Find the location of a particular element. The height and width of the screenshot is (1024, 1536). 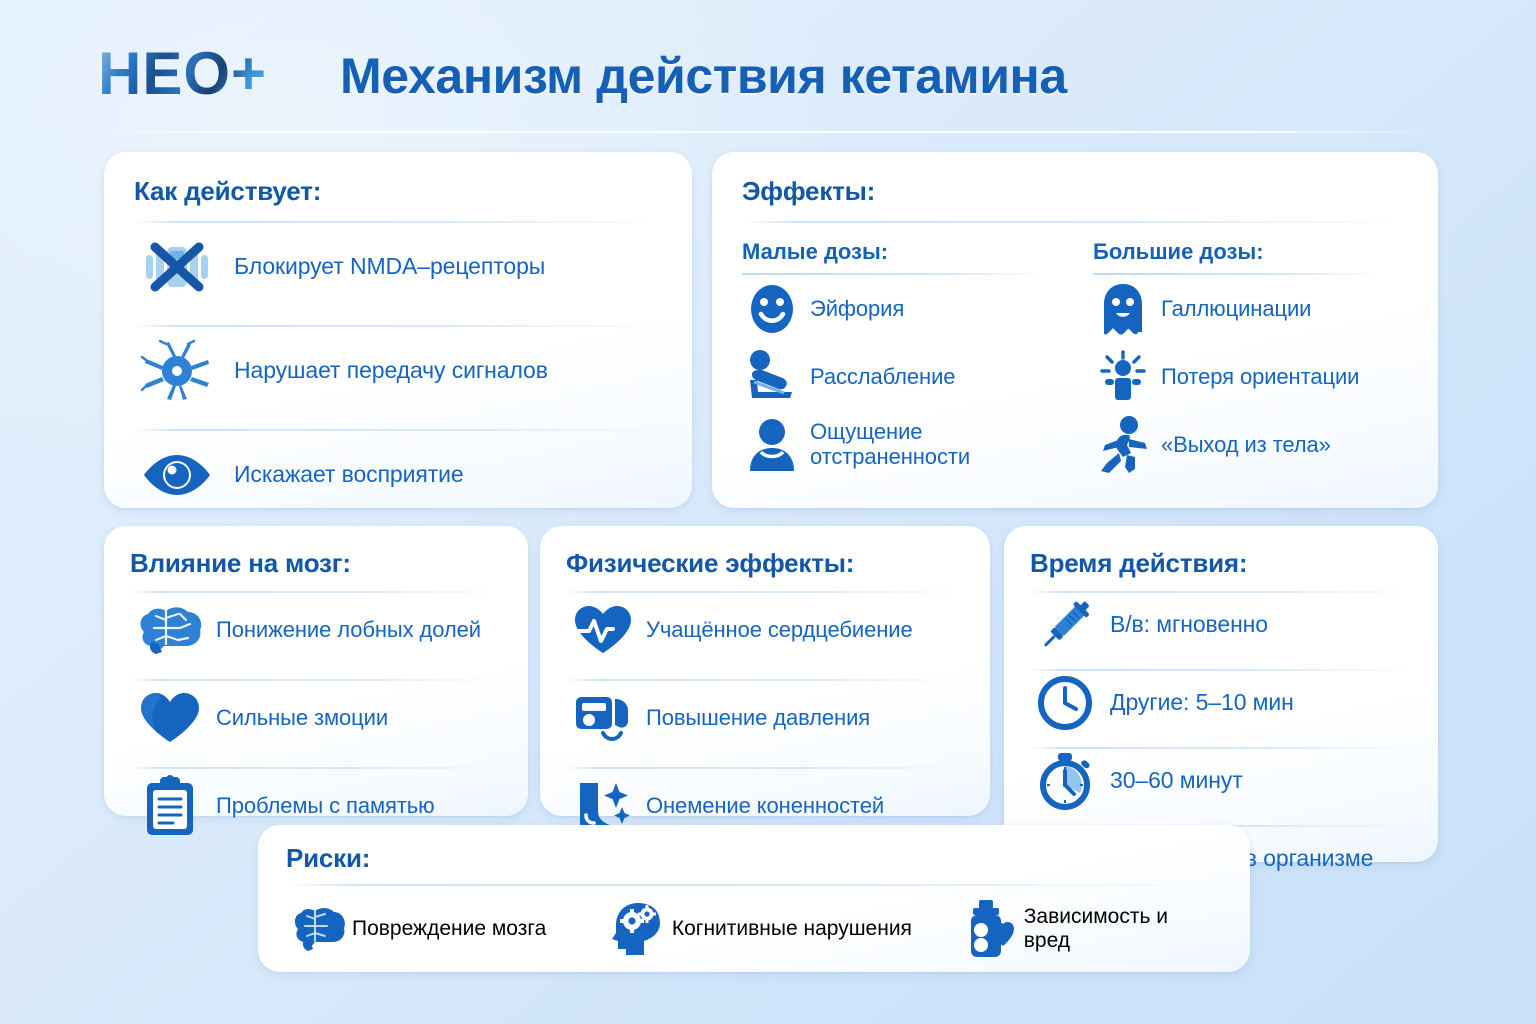

brain-icon is located at coordinates (170, 630).